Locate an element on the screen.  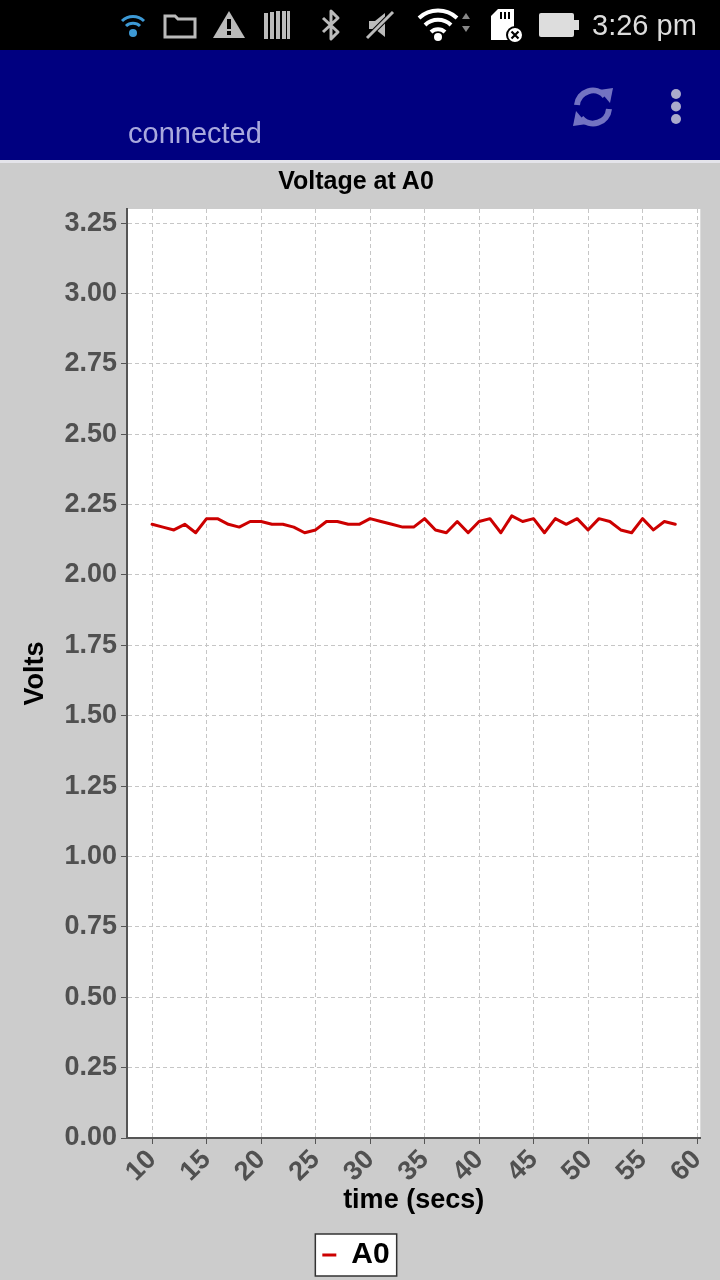
x-tick-label: 15 is located at coordinates (195, 1165).